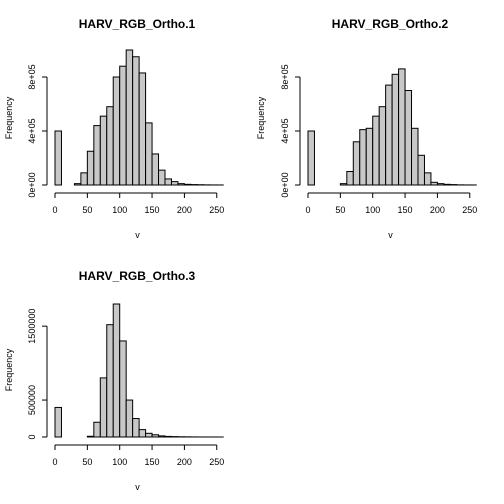  I want to click on chart-title: HARV_RGB_Ortho.3, so click(137, 276).